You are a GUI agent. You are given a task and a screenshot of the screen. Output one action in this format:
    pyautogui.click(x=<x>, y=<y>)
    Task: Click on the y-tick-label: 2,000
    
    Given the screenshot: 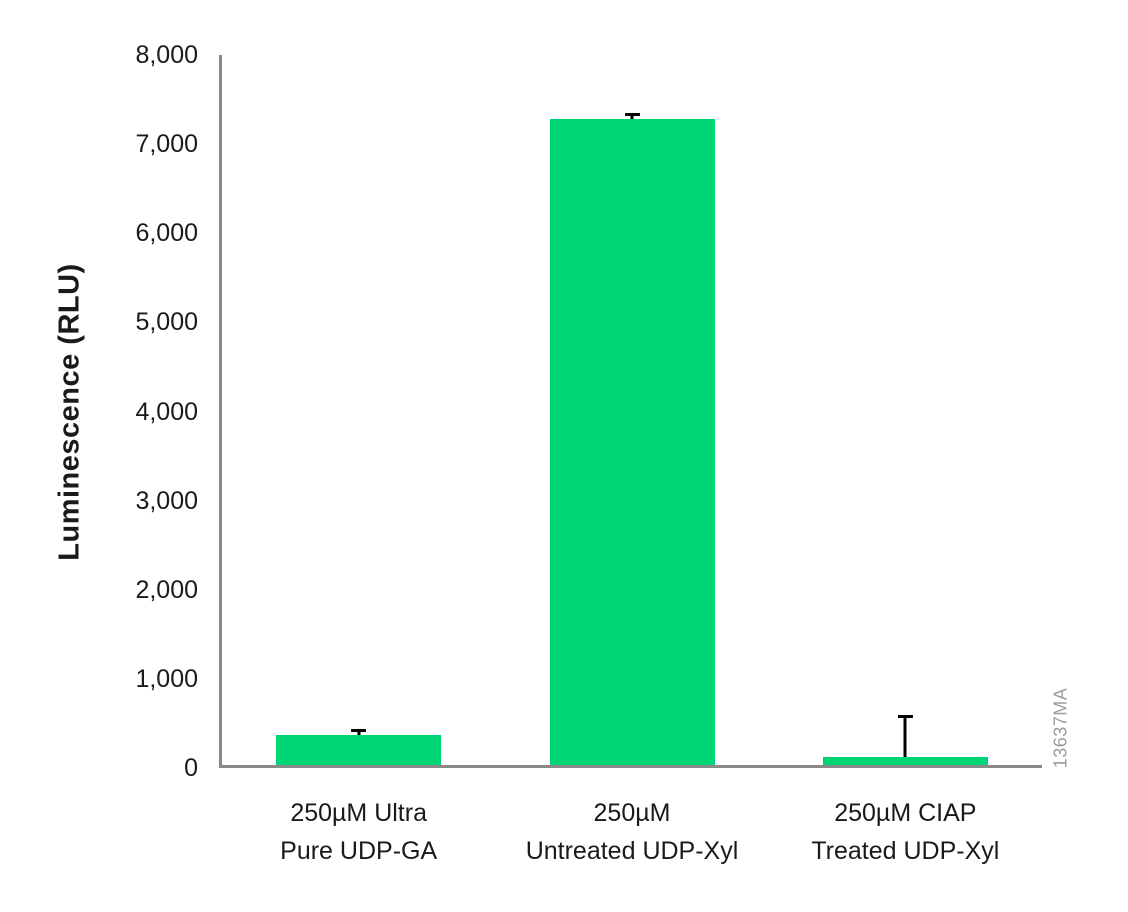 What is the action you would take?
    pyautogui.click(x=166, y=589)
    